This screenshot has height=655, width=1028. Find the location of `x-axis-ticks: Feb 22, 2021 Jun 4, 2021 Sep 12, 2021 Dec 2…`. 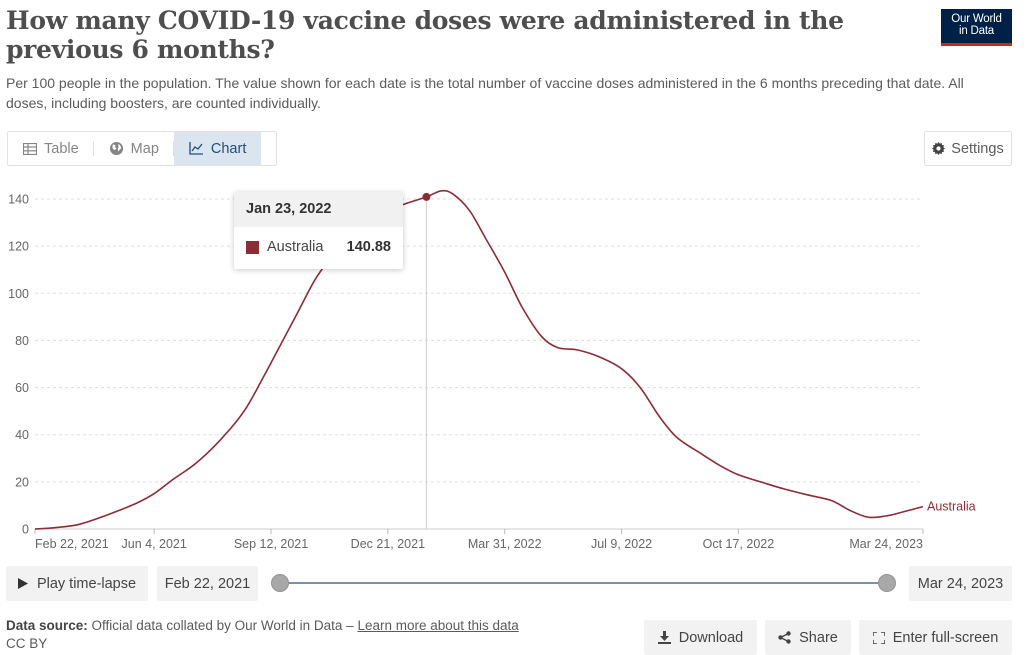

x-axis-ticks: Feb 22, 2021 Jun 4, 2021 Sep 12, 2021 Dec 2… is located at coordinates (479, 540).